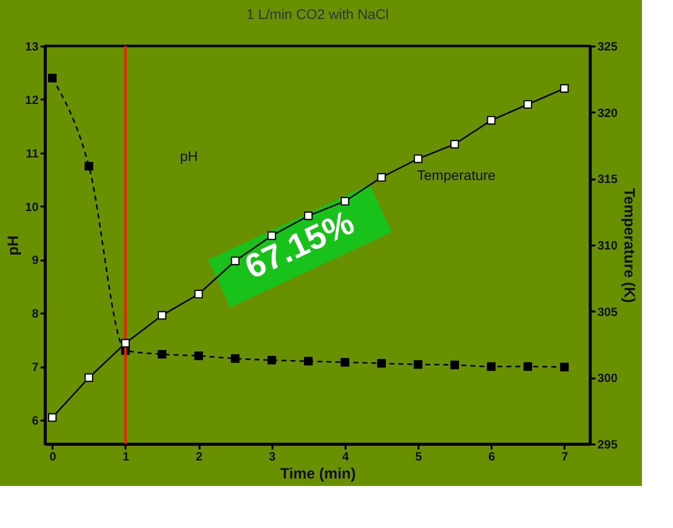 The image size is (673, 528). Describe the element at coordinates (199, 457) in the screenshot. I see `x-tick-label: 2` at that location.